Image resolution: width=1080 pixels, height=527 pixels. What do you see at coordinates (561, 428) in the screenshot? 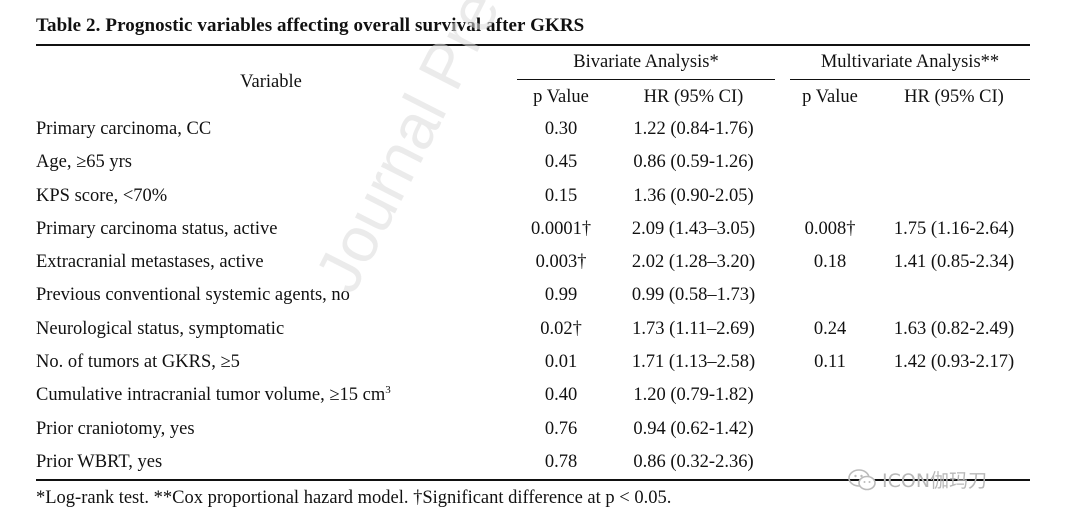
I see `biv-p-cell: 0.76` at bounding box center [561, 428].